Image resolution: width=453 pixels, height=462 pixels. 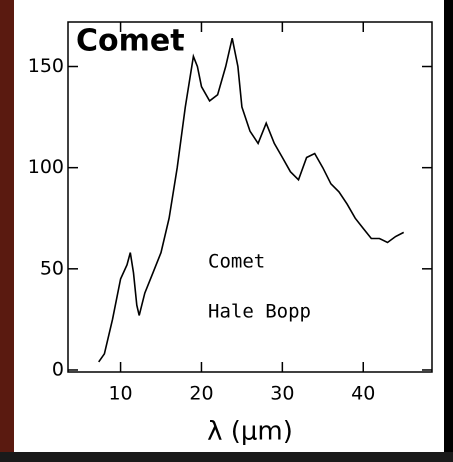 What do you see at coordinates (226, 457) in the screenshot?
I see `background-strip` at bounding box center [226, 457].